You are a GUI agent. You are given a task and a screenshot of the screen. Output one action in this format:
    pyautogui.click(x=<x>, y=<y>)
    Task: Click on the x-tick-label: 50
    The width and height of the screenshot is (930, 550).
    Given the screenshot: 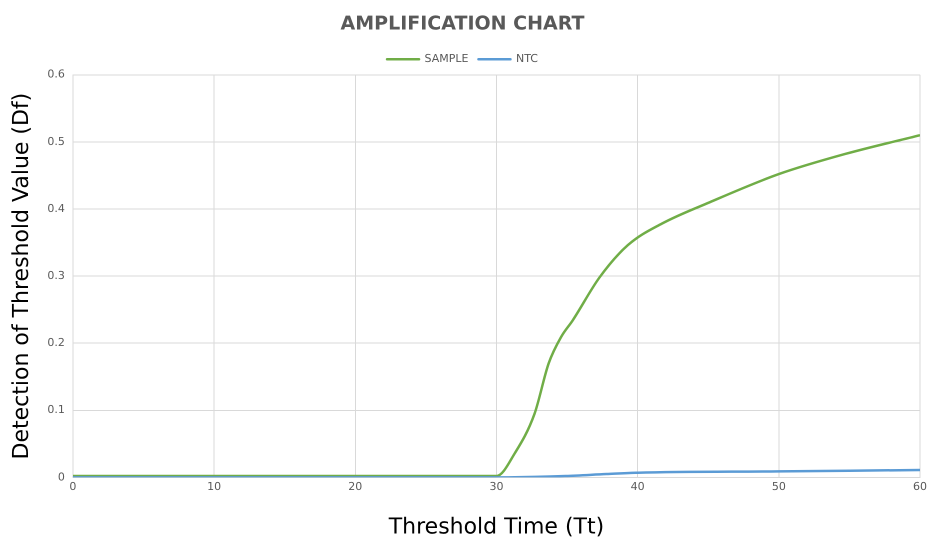 What is the action you would take?
    pyautogui.click(x=779, y=486)
    